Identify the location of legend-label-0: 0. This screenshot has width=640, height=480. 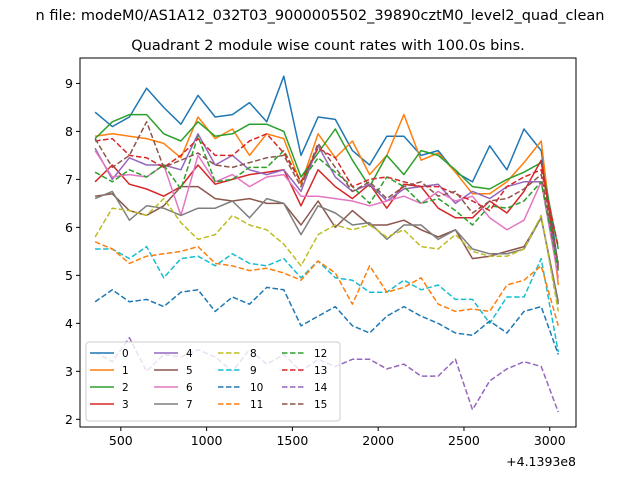
(125, 354).